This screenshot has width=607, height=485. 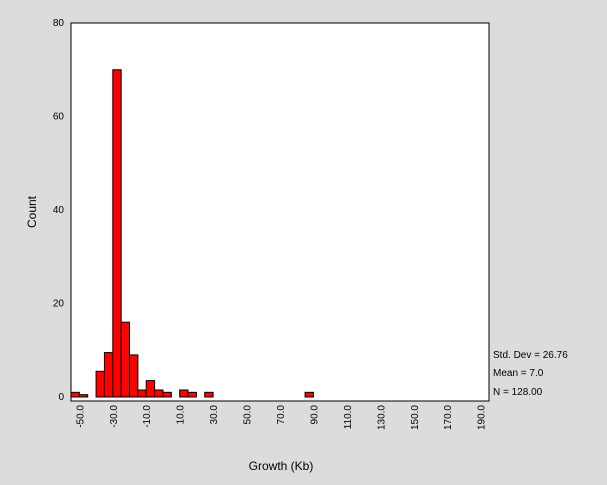 I want to click on y-axis: 0 20 40 60 80, so click(x=59, y=210).